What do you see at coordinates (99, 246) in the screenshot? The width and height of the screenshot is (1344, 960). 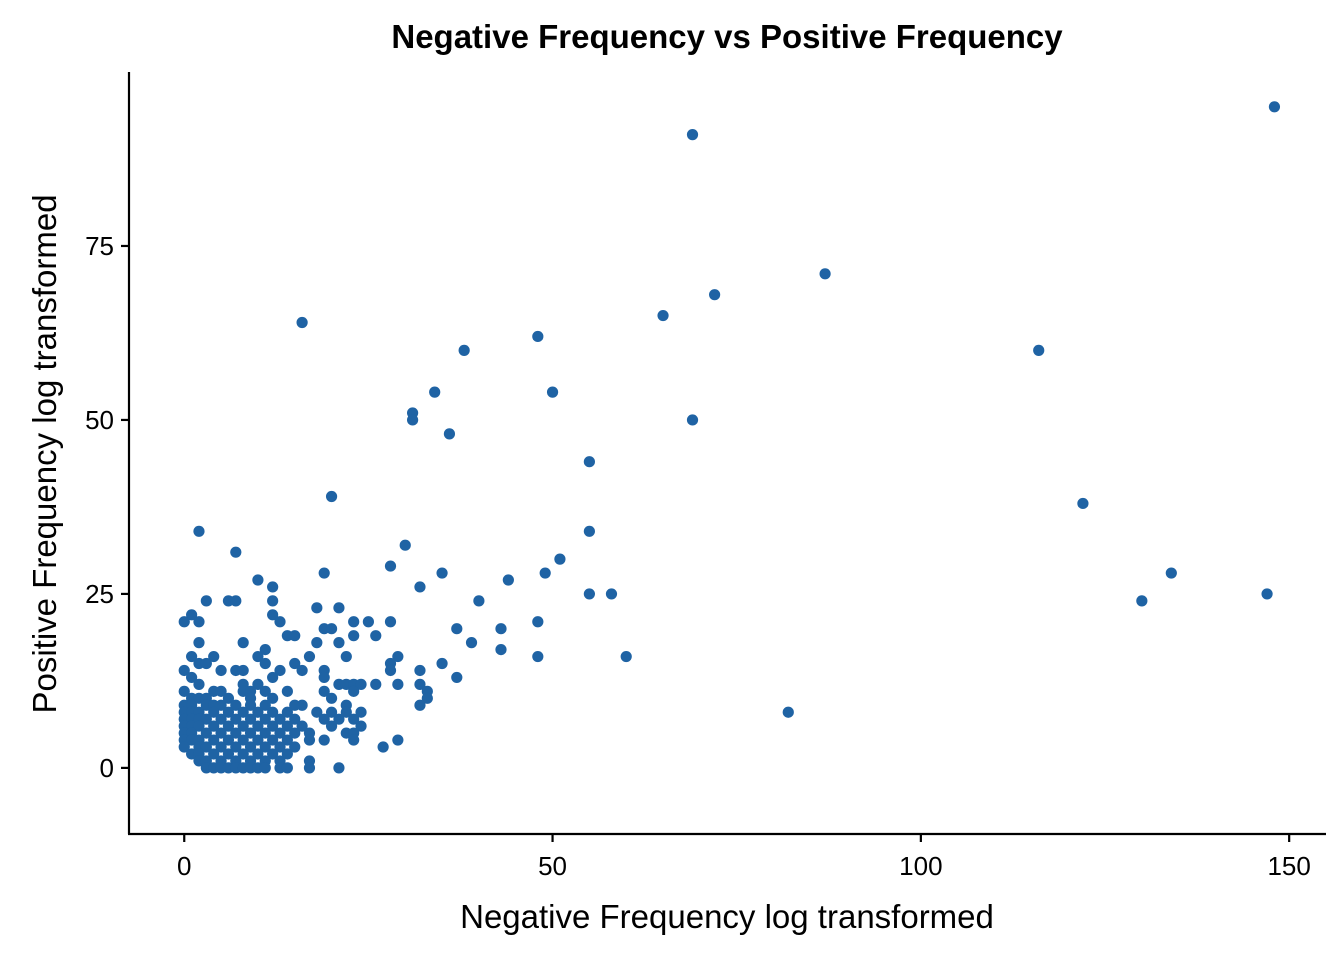 I see `y-tick-label: 75` at bounding box center [99, 246].